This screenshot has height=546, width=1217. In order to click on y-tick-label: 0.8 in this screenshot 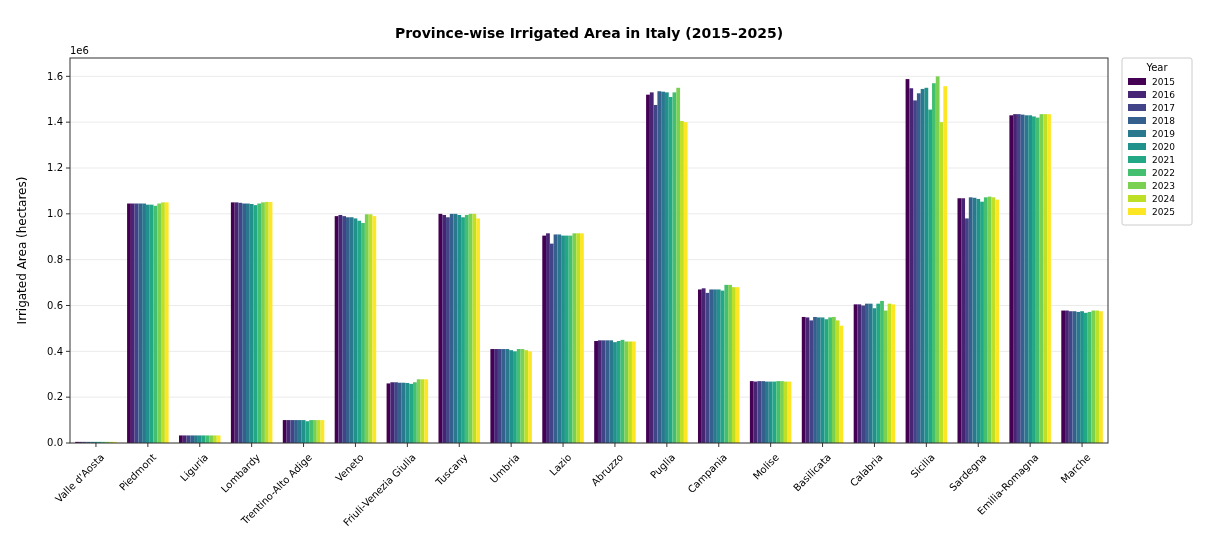, I will do `click(55, 259)`.